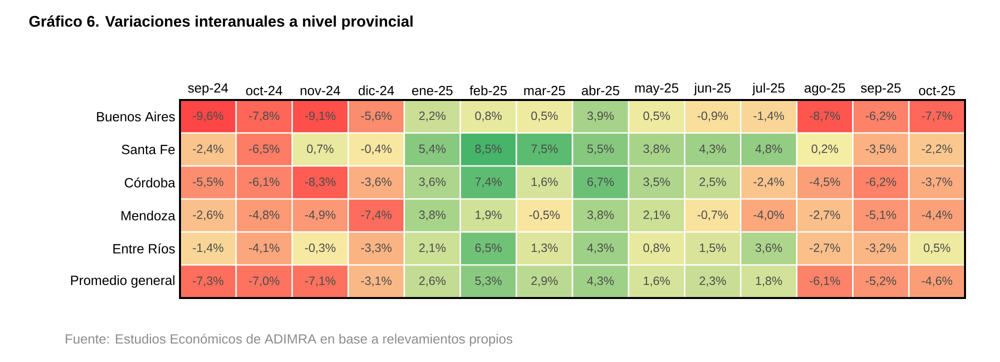 The height and width of the screenshot is (362, 1000). What do you see at coordinates (122, 281) in the screenshot?
I see `y-tick-label: Promedio general` at bounding box center [122, 281].